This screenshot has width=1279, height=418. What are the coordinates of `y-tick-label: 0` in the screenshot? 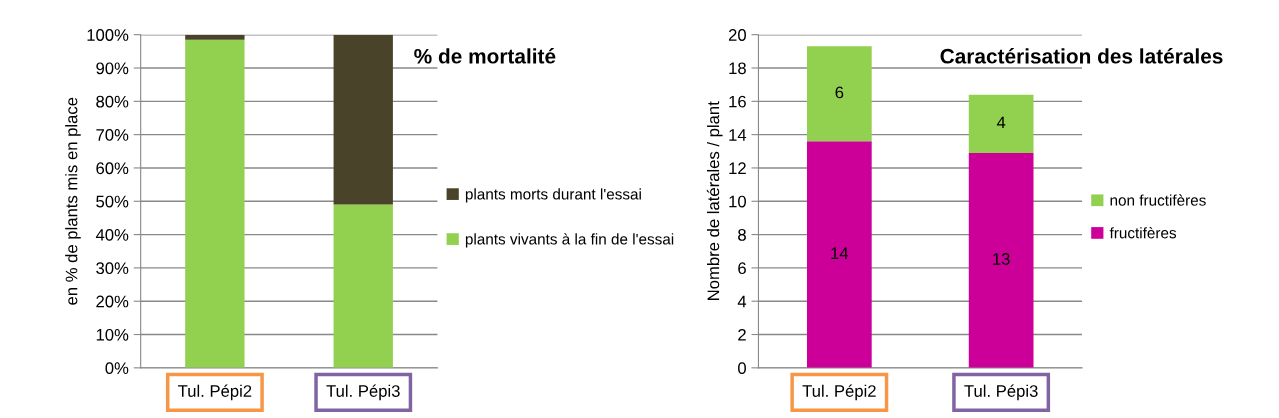 It's located at (742, 368).